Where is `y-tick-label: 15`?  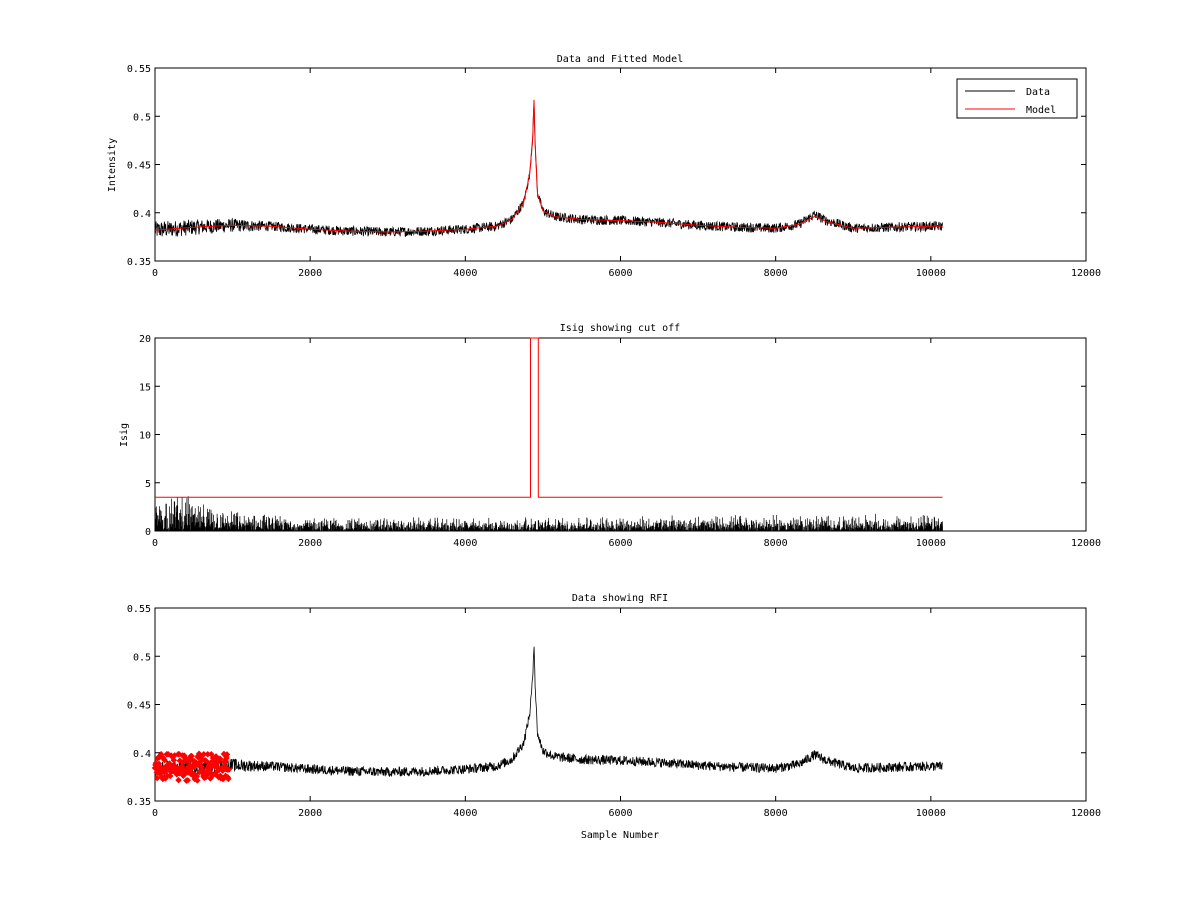 y-tick-label: 15 is located at coordinates (145, 387).